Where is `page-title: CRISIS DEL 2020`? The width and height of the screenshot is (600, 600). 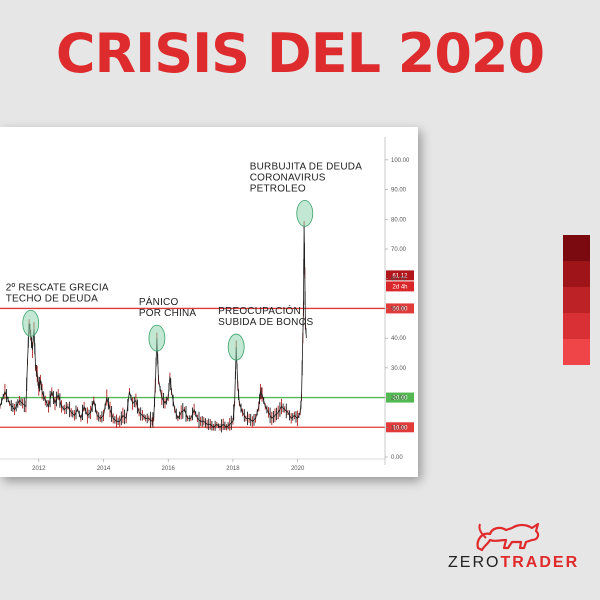
page-title: CRISIS DEL 2020 is located at coordinates (300, 53).